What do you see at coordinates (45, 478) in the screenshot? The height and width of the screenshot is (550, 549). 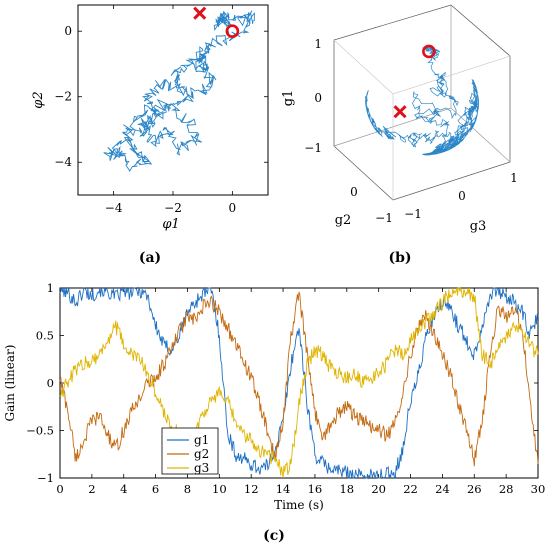 I see `y-tick-label: −1` at bounding box center [45, 478].